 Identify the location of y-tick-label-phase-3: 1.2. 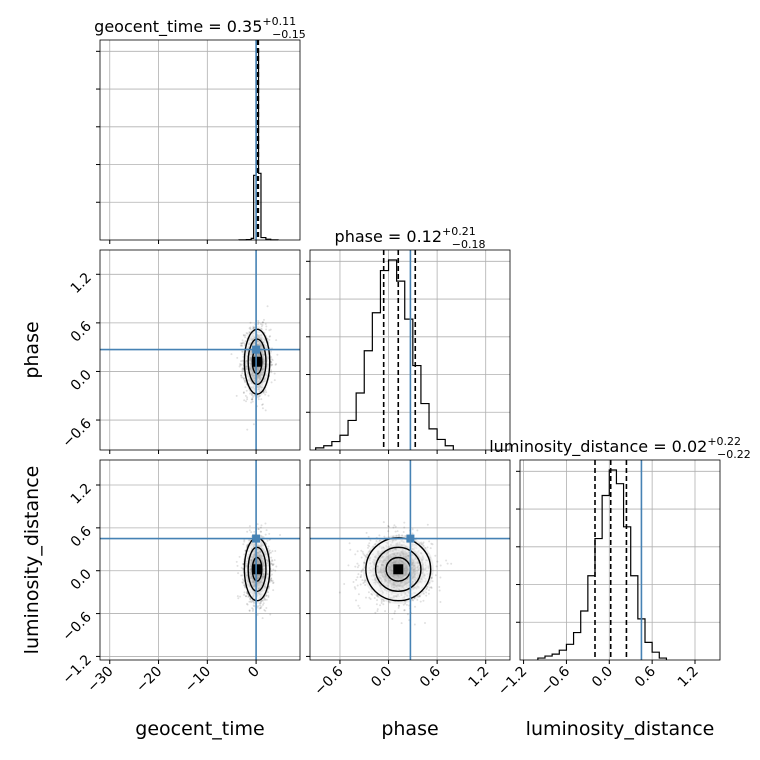
(81, 283).